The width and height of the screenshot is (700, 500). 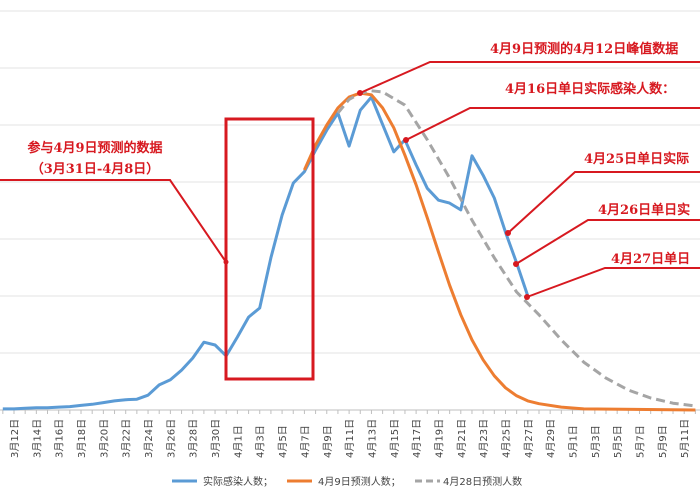 What do you see at coordinates (95, 169) in the screenshot?
I see `annotation-label: （3月31日-4月8日）` at bounding box center [95, 169].